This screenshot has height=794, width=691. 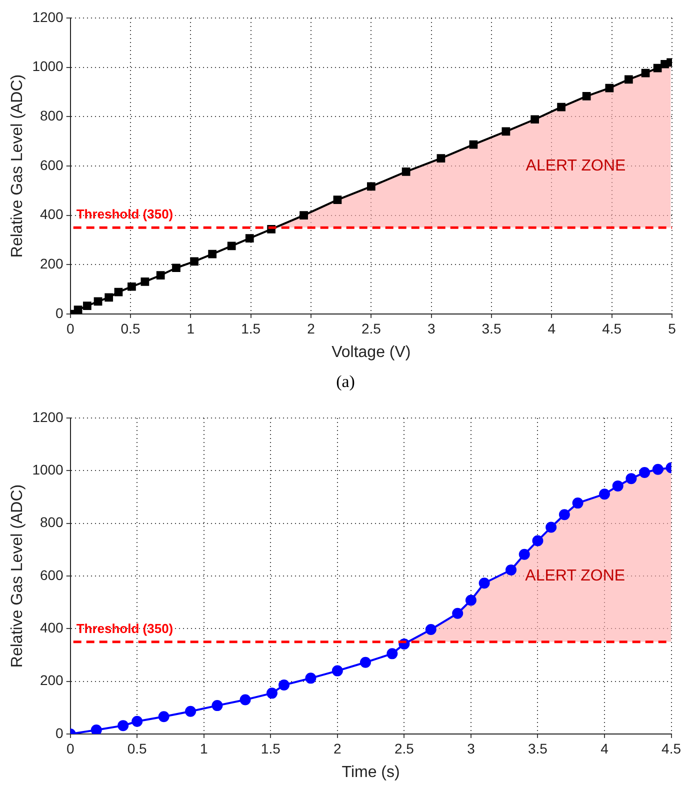 What do you see at coordinates (345, 382) in the screenshot?
I see `text: (a)` at bounding box center [345, 382].